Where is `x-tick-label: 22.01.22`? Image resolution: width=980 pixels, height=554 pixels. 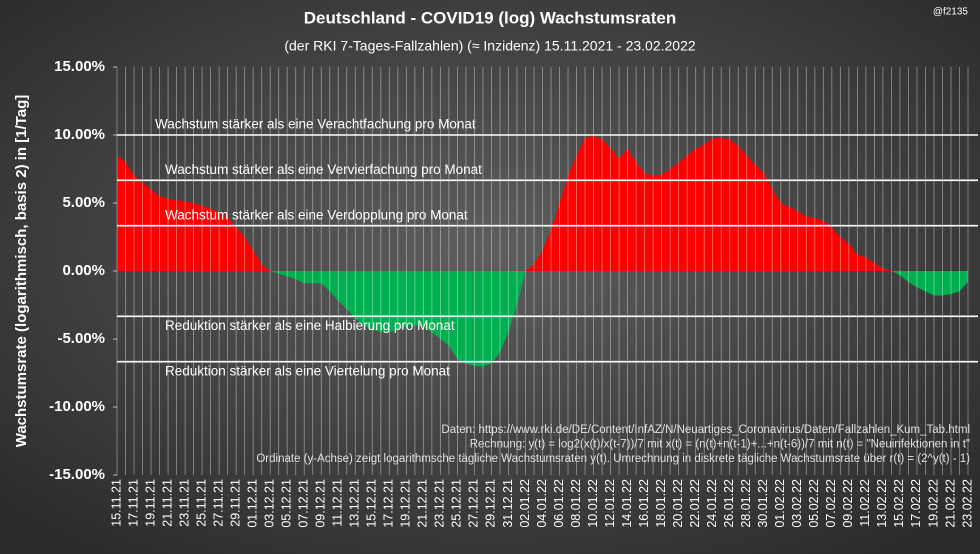
x-tick-label: 22.01.22 is located at coordinates (695, 503).